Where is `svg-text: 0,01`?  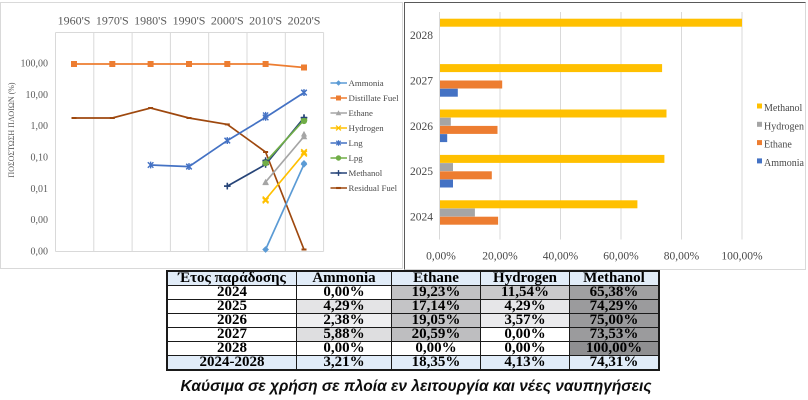
svg-text: 0,01 is located at coordinates (40, 189).